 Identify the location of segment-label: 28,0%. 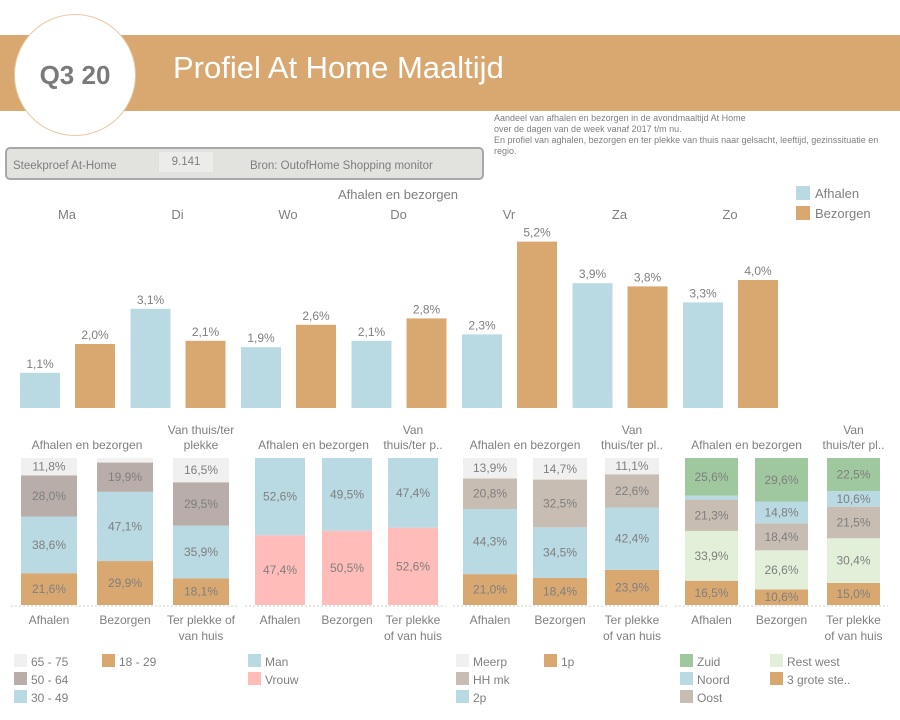
(49, 496).